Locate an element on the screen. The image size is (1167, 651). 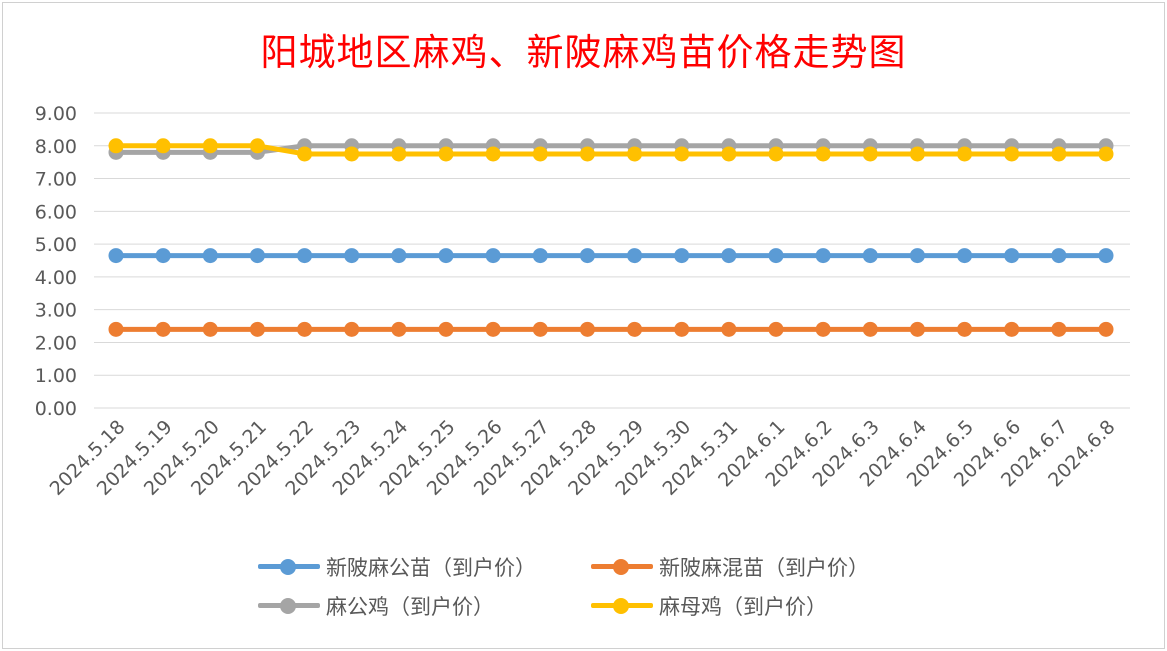
legend-item-series-3: 麻母鸡（到户价） is located at coordinates (709, 606).